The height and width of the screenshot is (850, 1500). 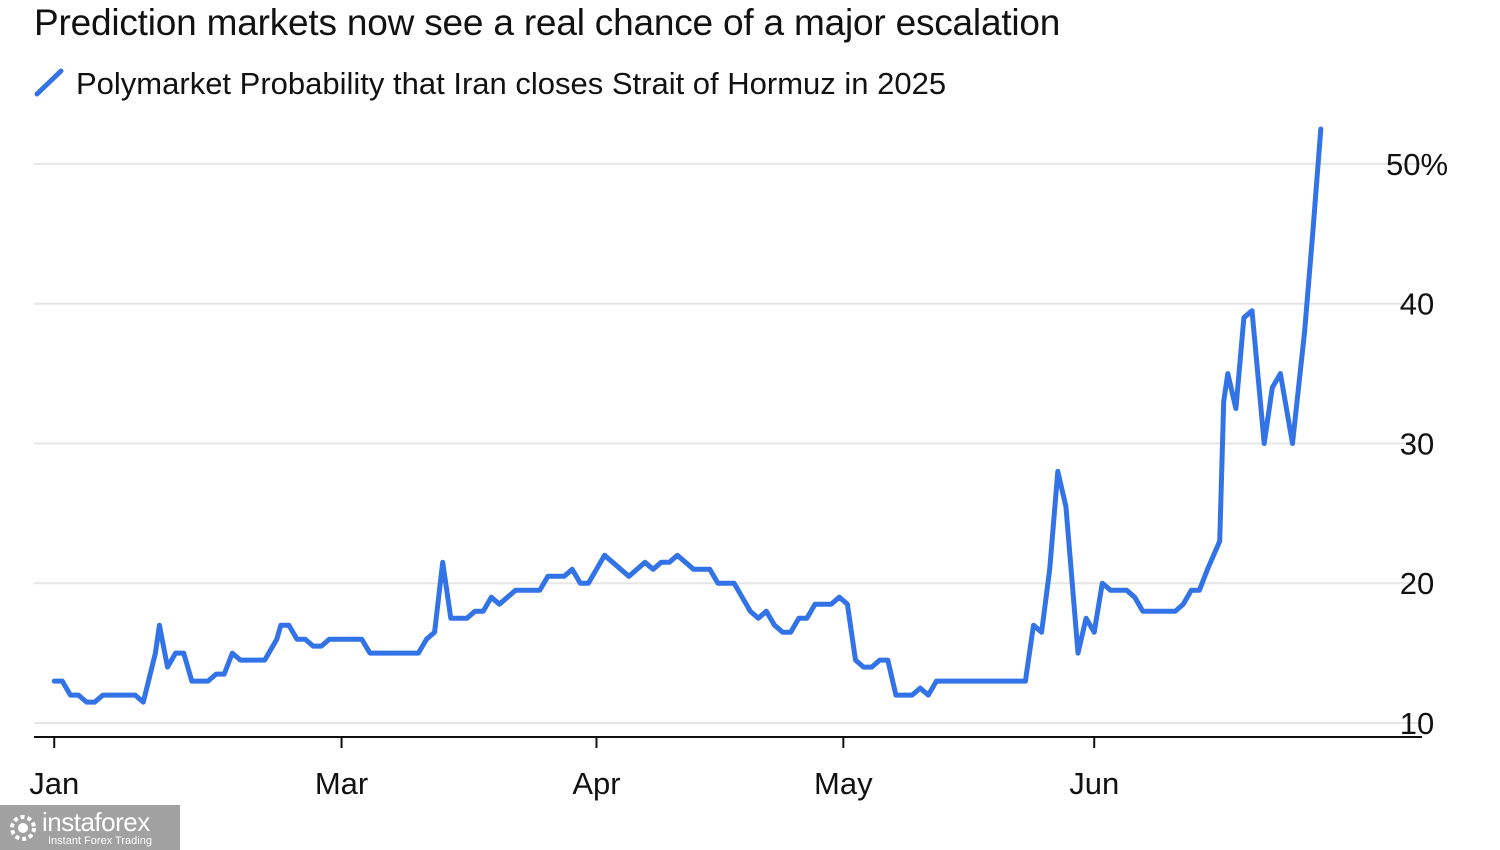 What do you see at coordinates (1417, 164) in the screenshot?
I see `y-tick-label: 50%` at bounding box center [1417, 164].